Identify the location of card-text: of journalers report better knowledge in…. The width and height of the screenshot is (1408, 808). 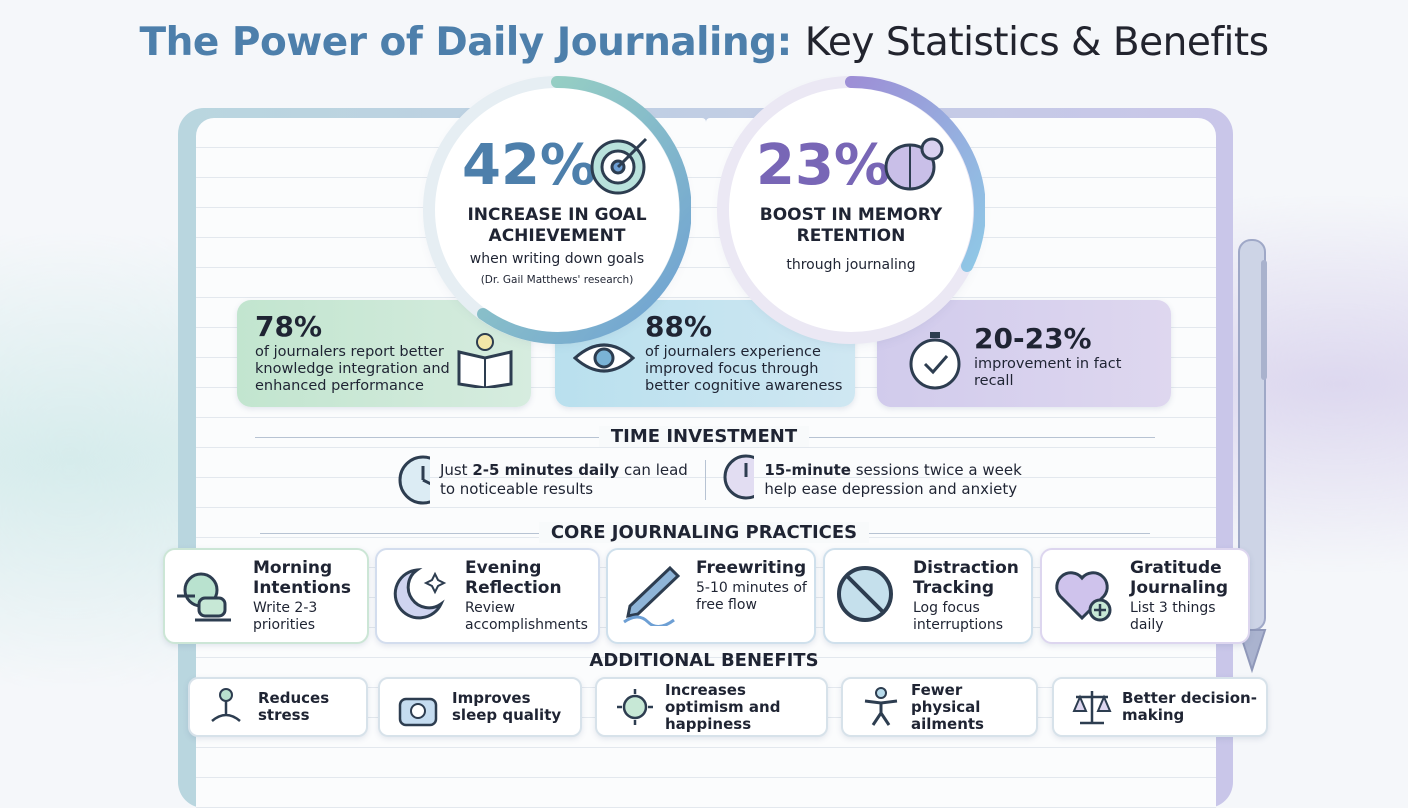
(352, 369).